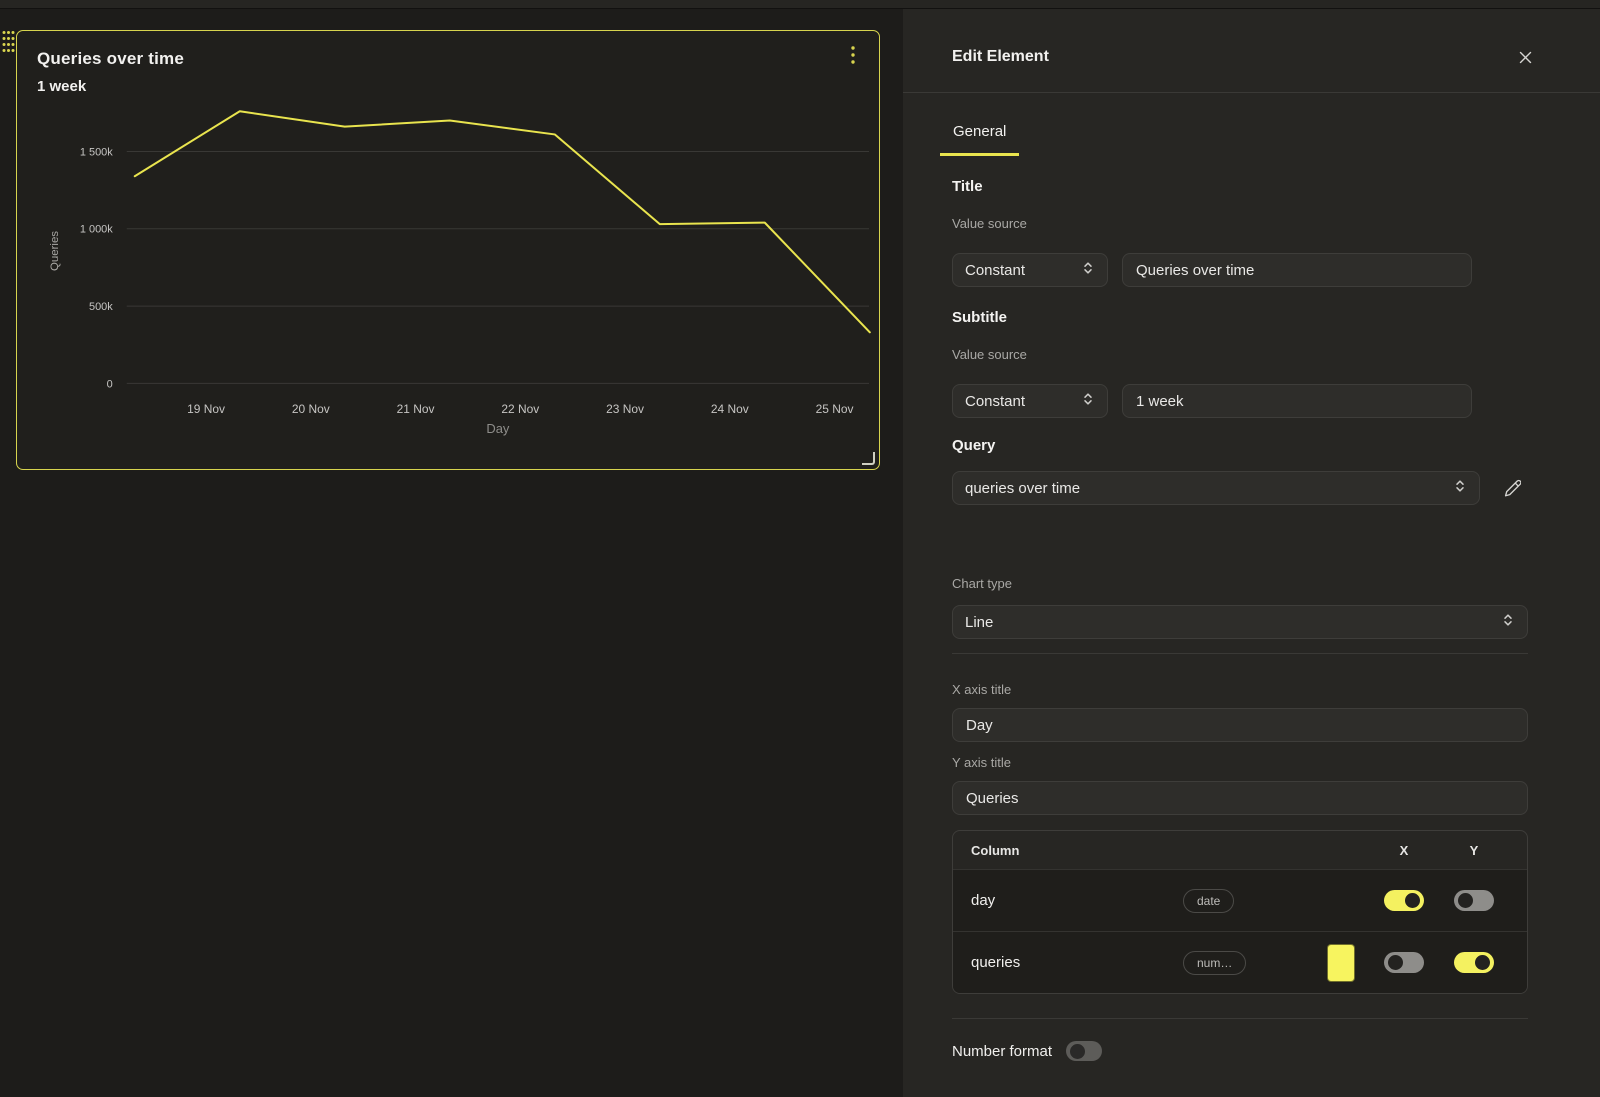  What do you see at coordinates (1240, 850) in the screenshot?
I see `columns-table-header: Column X Y` at bounding box center [1240, 850].